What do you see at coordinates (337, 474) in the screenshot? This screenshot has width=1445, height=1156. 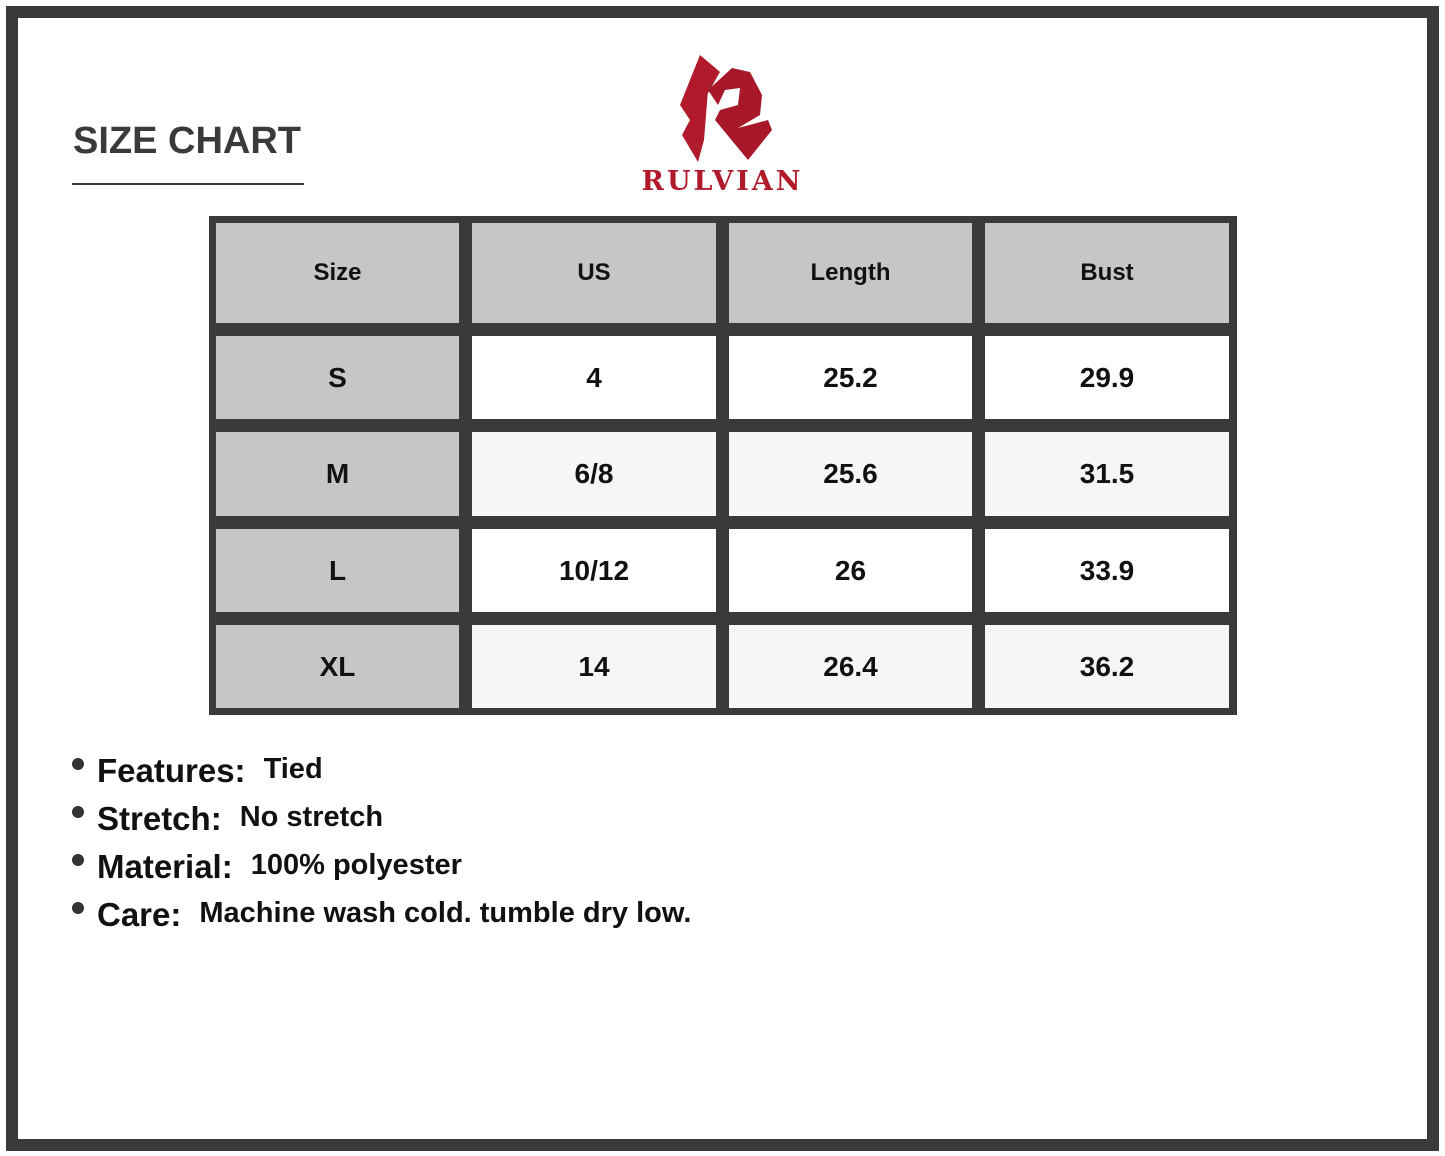 I see `cell-size: M` at bounding box center [337, 474].